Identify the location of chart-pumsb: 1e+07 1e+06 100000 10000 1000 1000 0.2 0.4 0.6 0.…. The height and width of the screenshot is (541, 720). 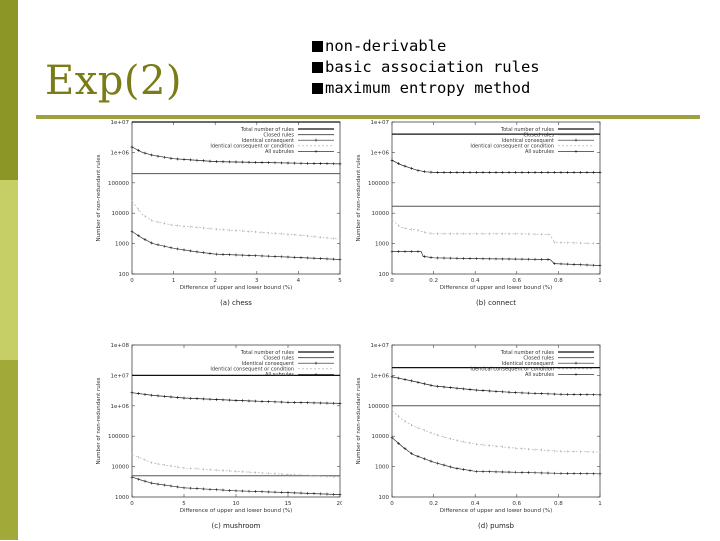
(479, 436).